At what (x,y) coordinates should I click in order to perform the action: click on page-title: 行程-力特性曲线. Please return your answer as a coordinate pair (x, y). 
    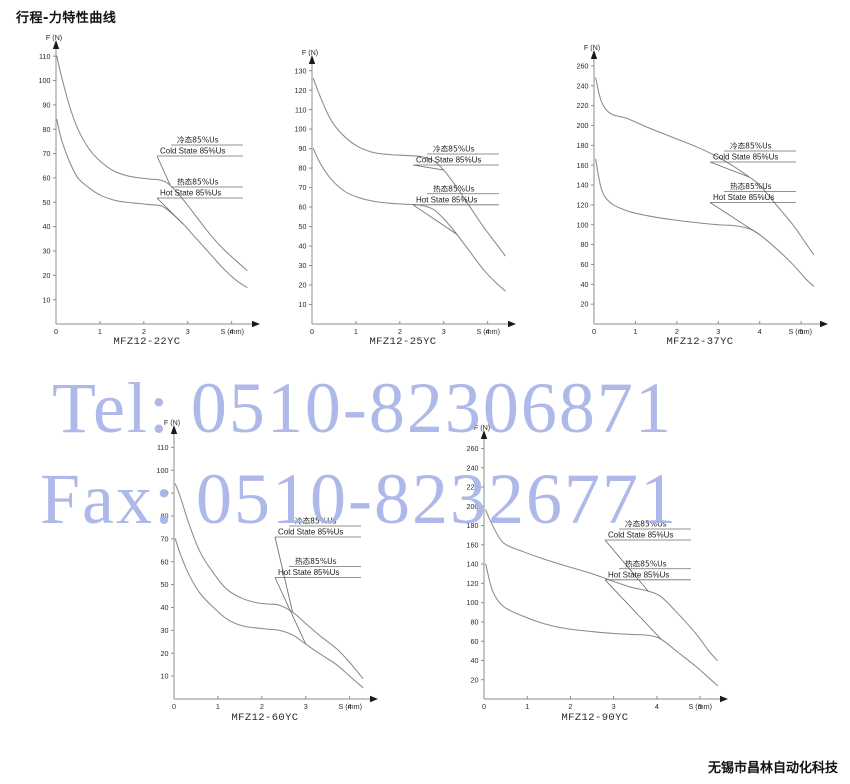
    Looking at the image, I should click on (66, 18).